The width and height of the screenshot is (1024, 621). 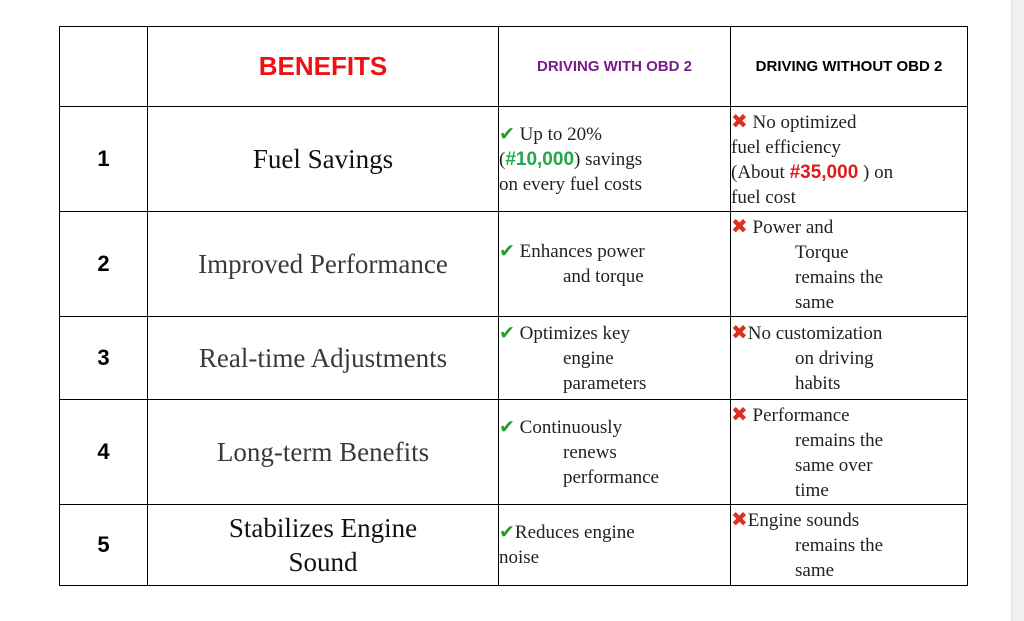 I want to click on row-number: 5, so click(x=103, y=545).